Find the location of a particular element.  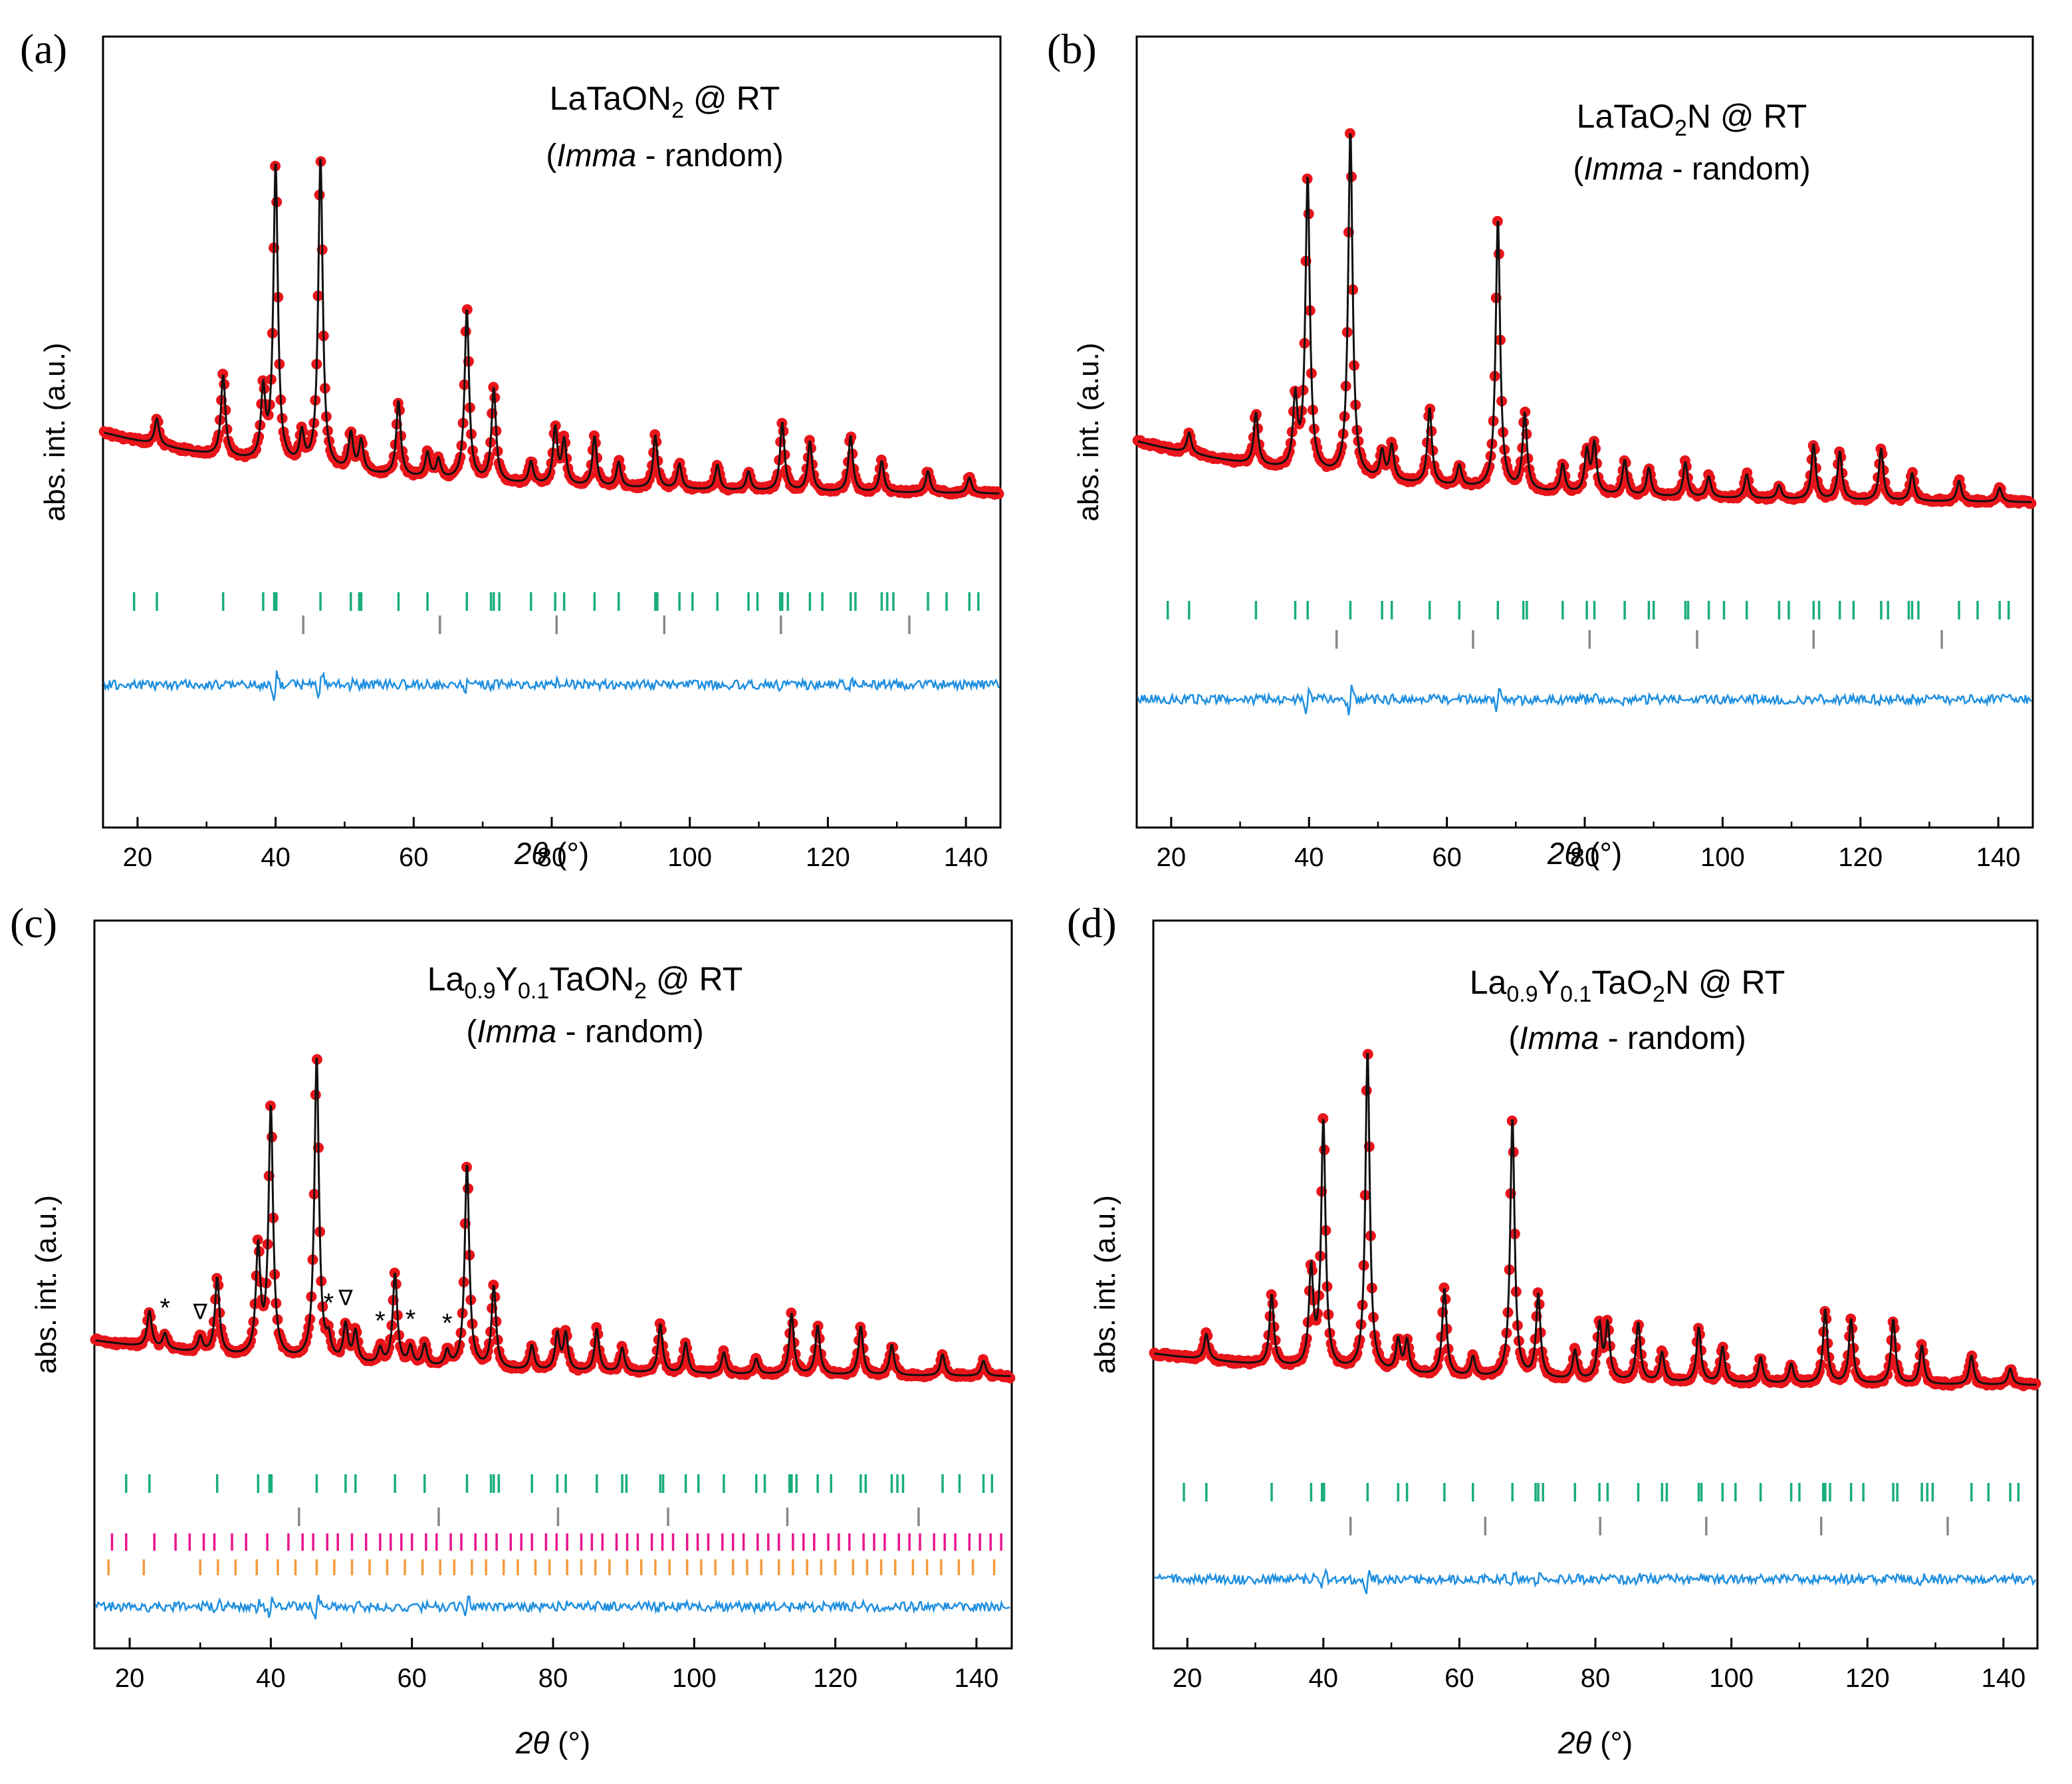

panel-title: LaTaO2N @ RT is located at coordinates (1692, 119).